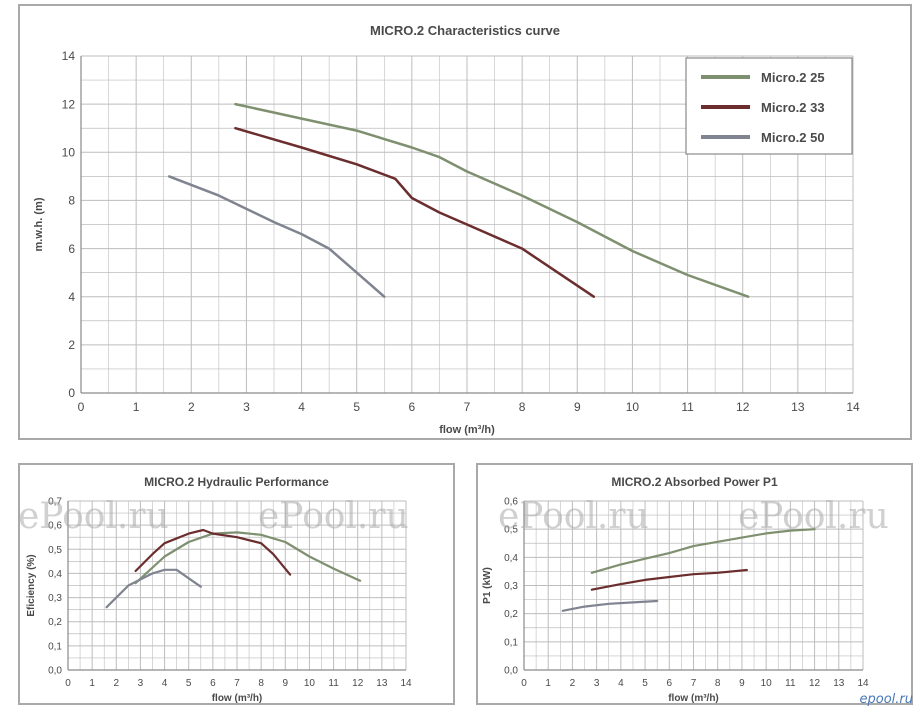 Image resolution: width=919 pixels, height=711 pixels. What do you see at coordinates (39, 224) in the screenshot?
I see `y-axis-label: m.w.h. (m)` at bounding box center [39, 224].